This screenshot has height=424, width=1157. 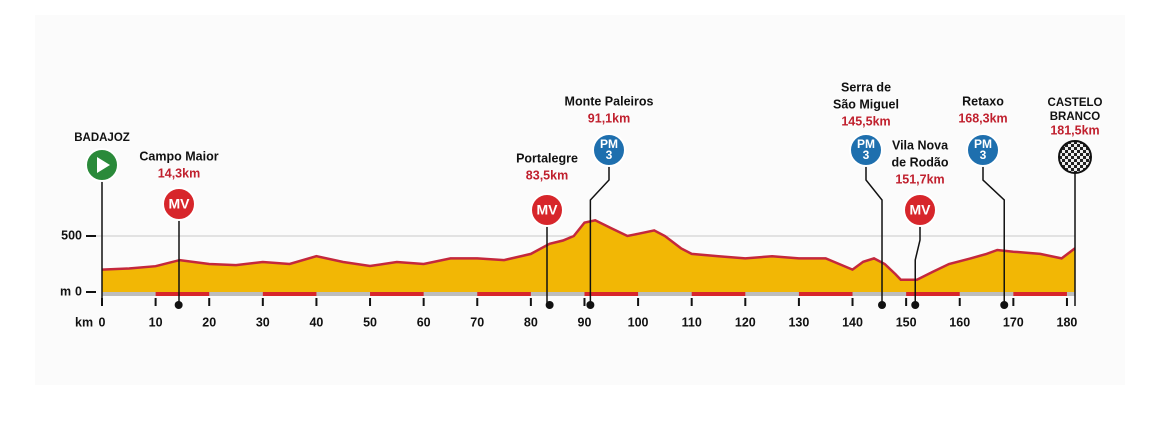 What do you see at coordinates (983, 101) in the screenshot?
I see `waypoint-name: Retaxo` at bounding box center [983, 101].